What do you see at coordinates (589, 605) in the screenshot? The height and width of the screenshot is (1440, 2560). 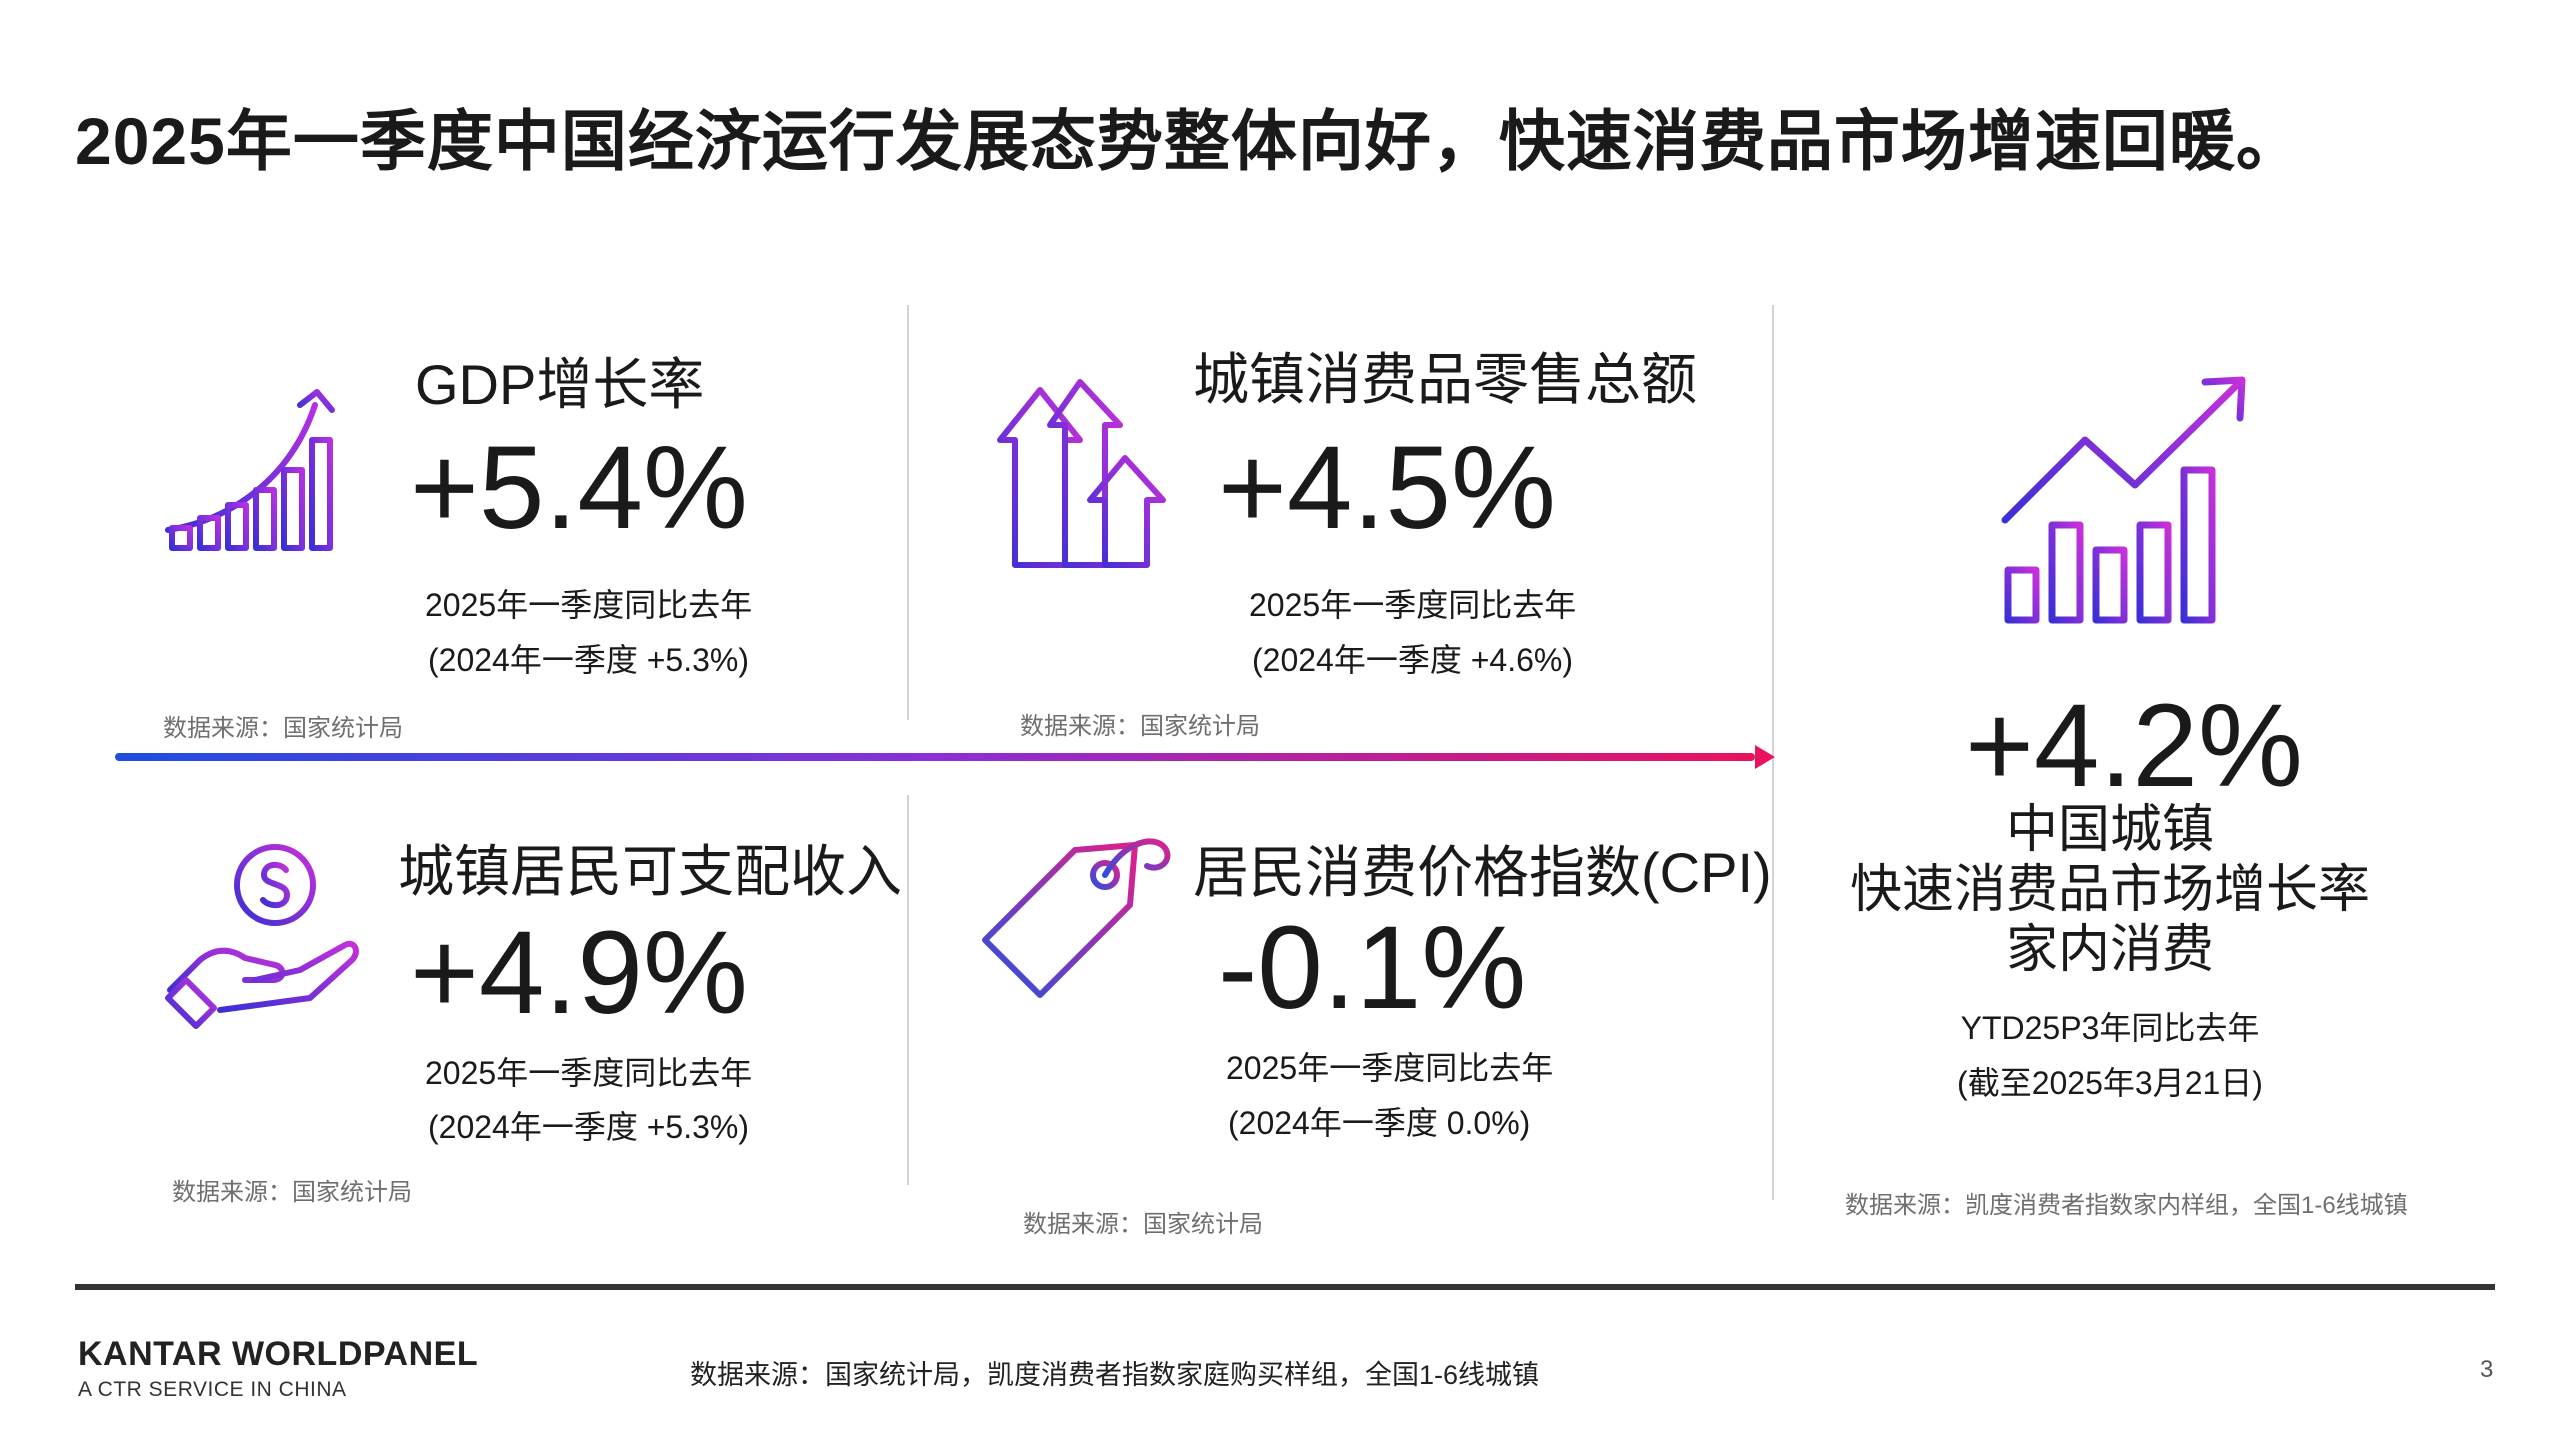 I see `gdp-period: 2025年一季度同比去年` at bounding box center [589, 605].